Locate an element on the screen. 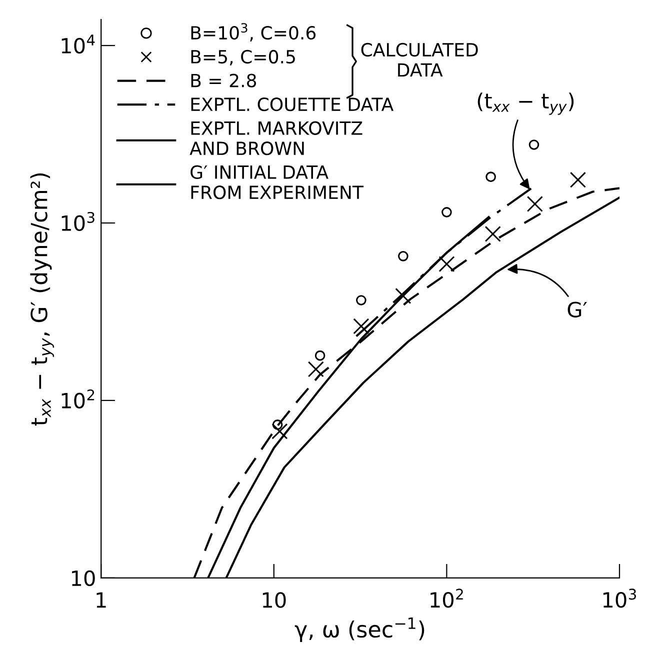  x-tick-label: 10 is located at coordinates (274, 600).